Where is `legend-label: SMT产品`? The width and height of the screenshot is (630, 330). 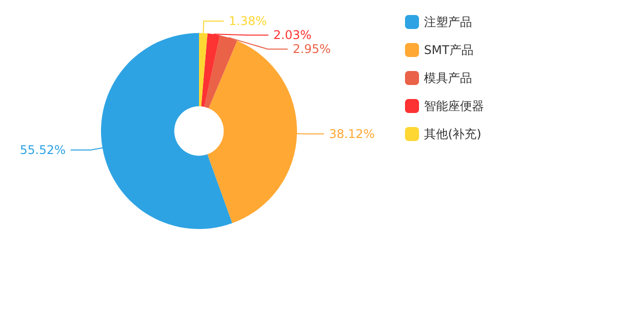 legend-label: SMT产品 is located at coordinates (449, 50).